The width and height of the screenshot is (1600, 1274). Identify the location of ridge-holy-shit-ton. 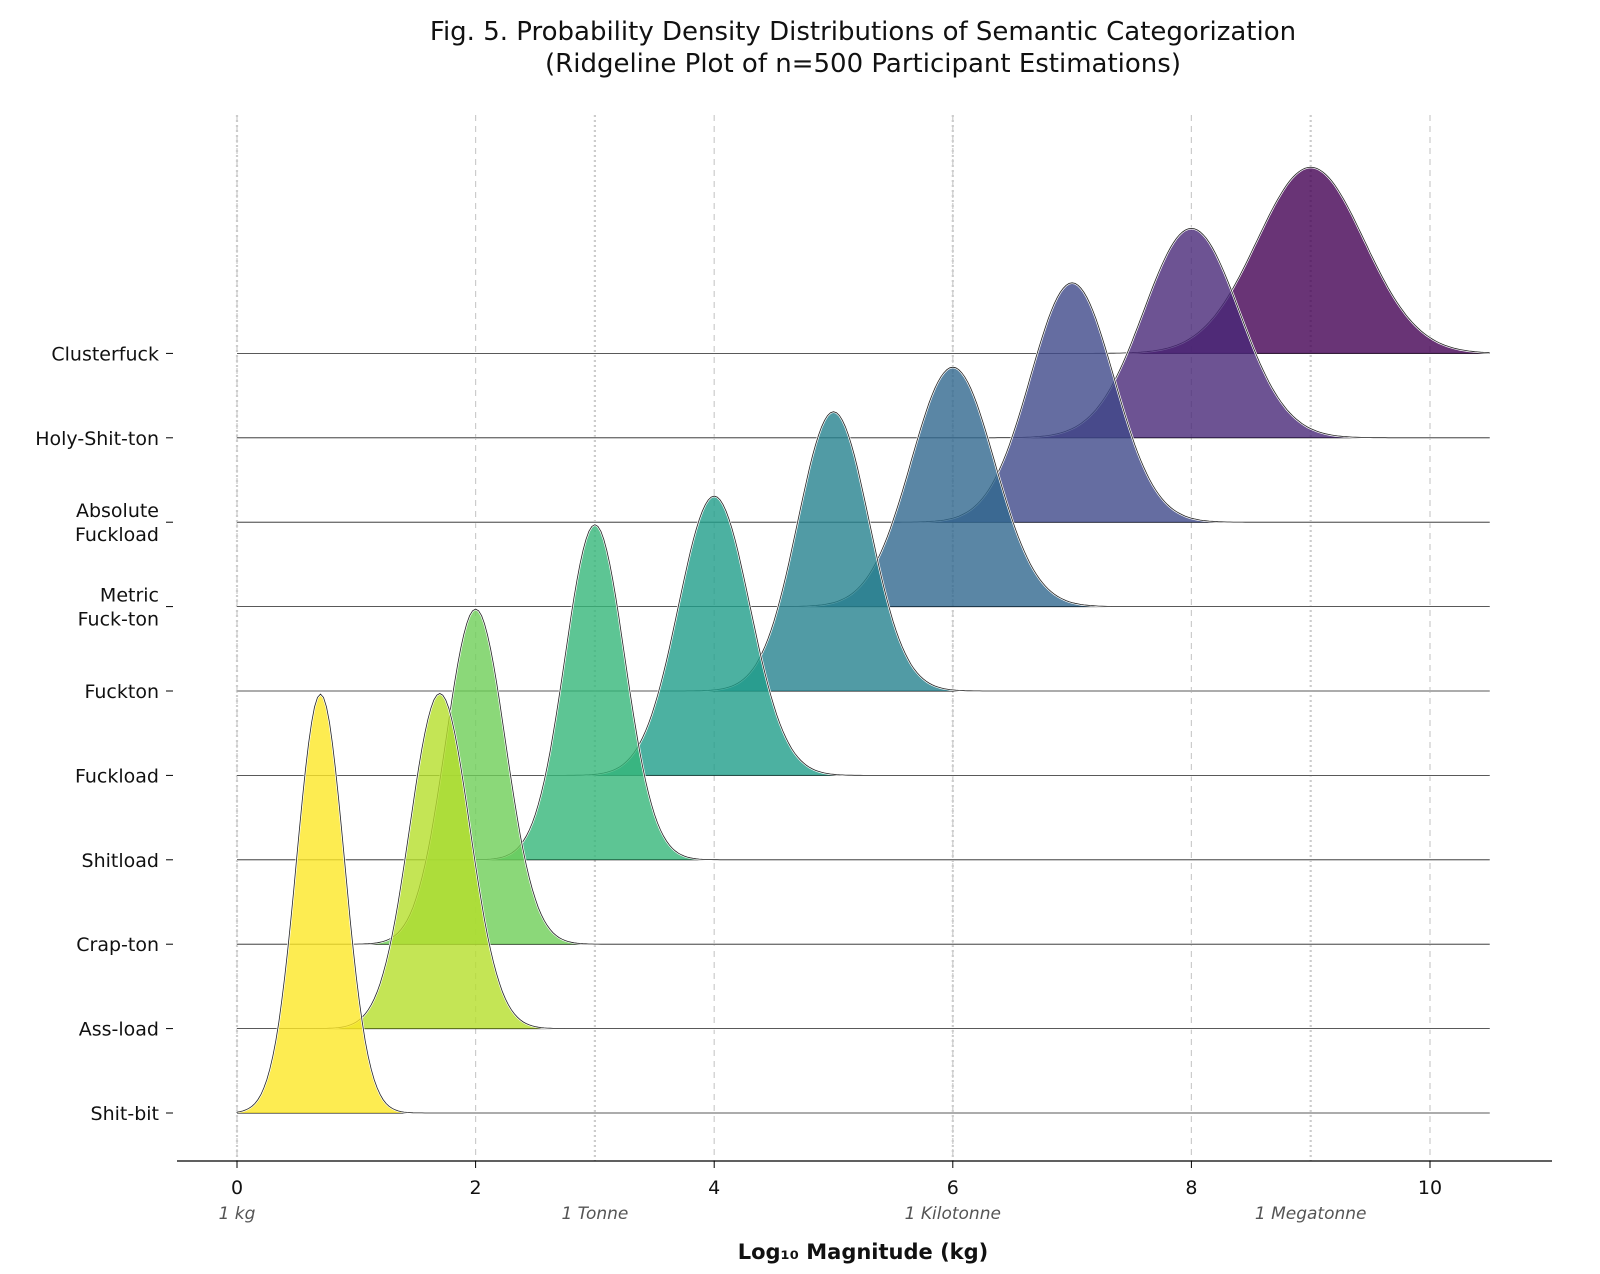
(863, 333).